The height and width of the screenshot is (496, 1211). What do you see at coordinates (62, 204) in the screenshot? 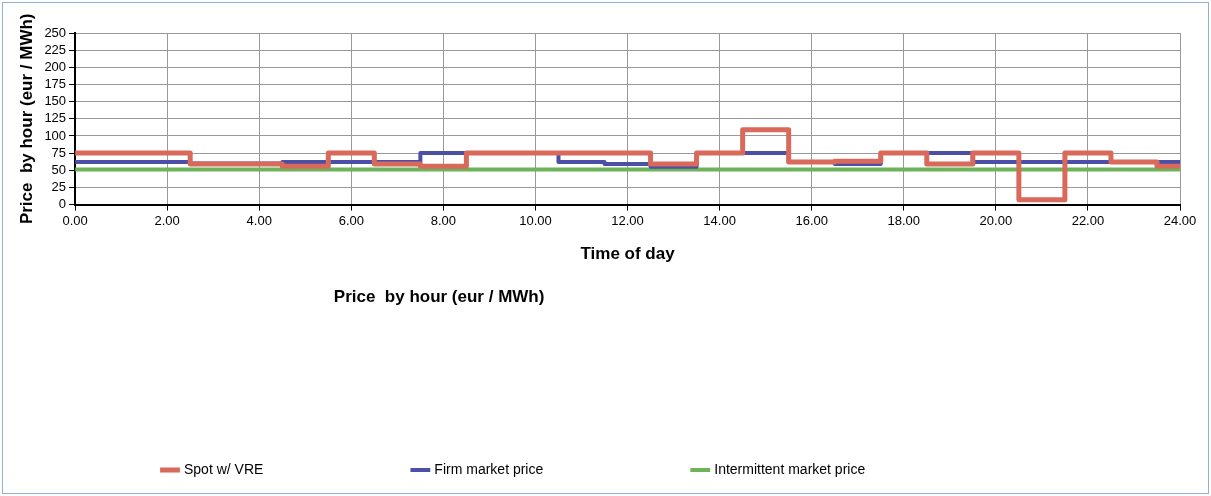
I see `y-tick-label: 0` at bounding box center [62, 204].